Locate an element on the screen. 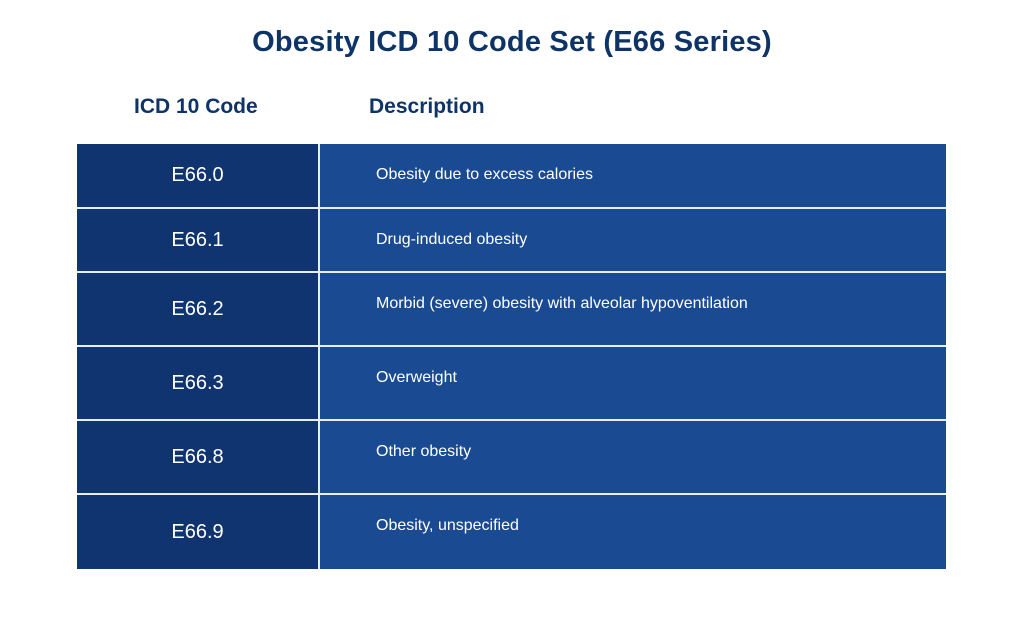 This screenshot has height=618, width=1024. table-row: E66.8 Other obesity is located at coordinates (511, 458).